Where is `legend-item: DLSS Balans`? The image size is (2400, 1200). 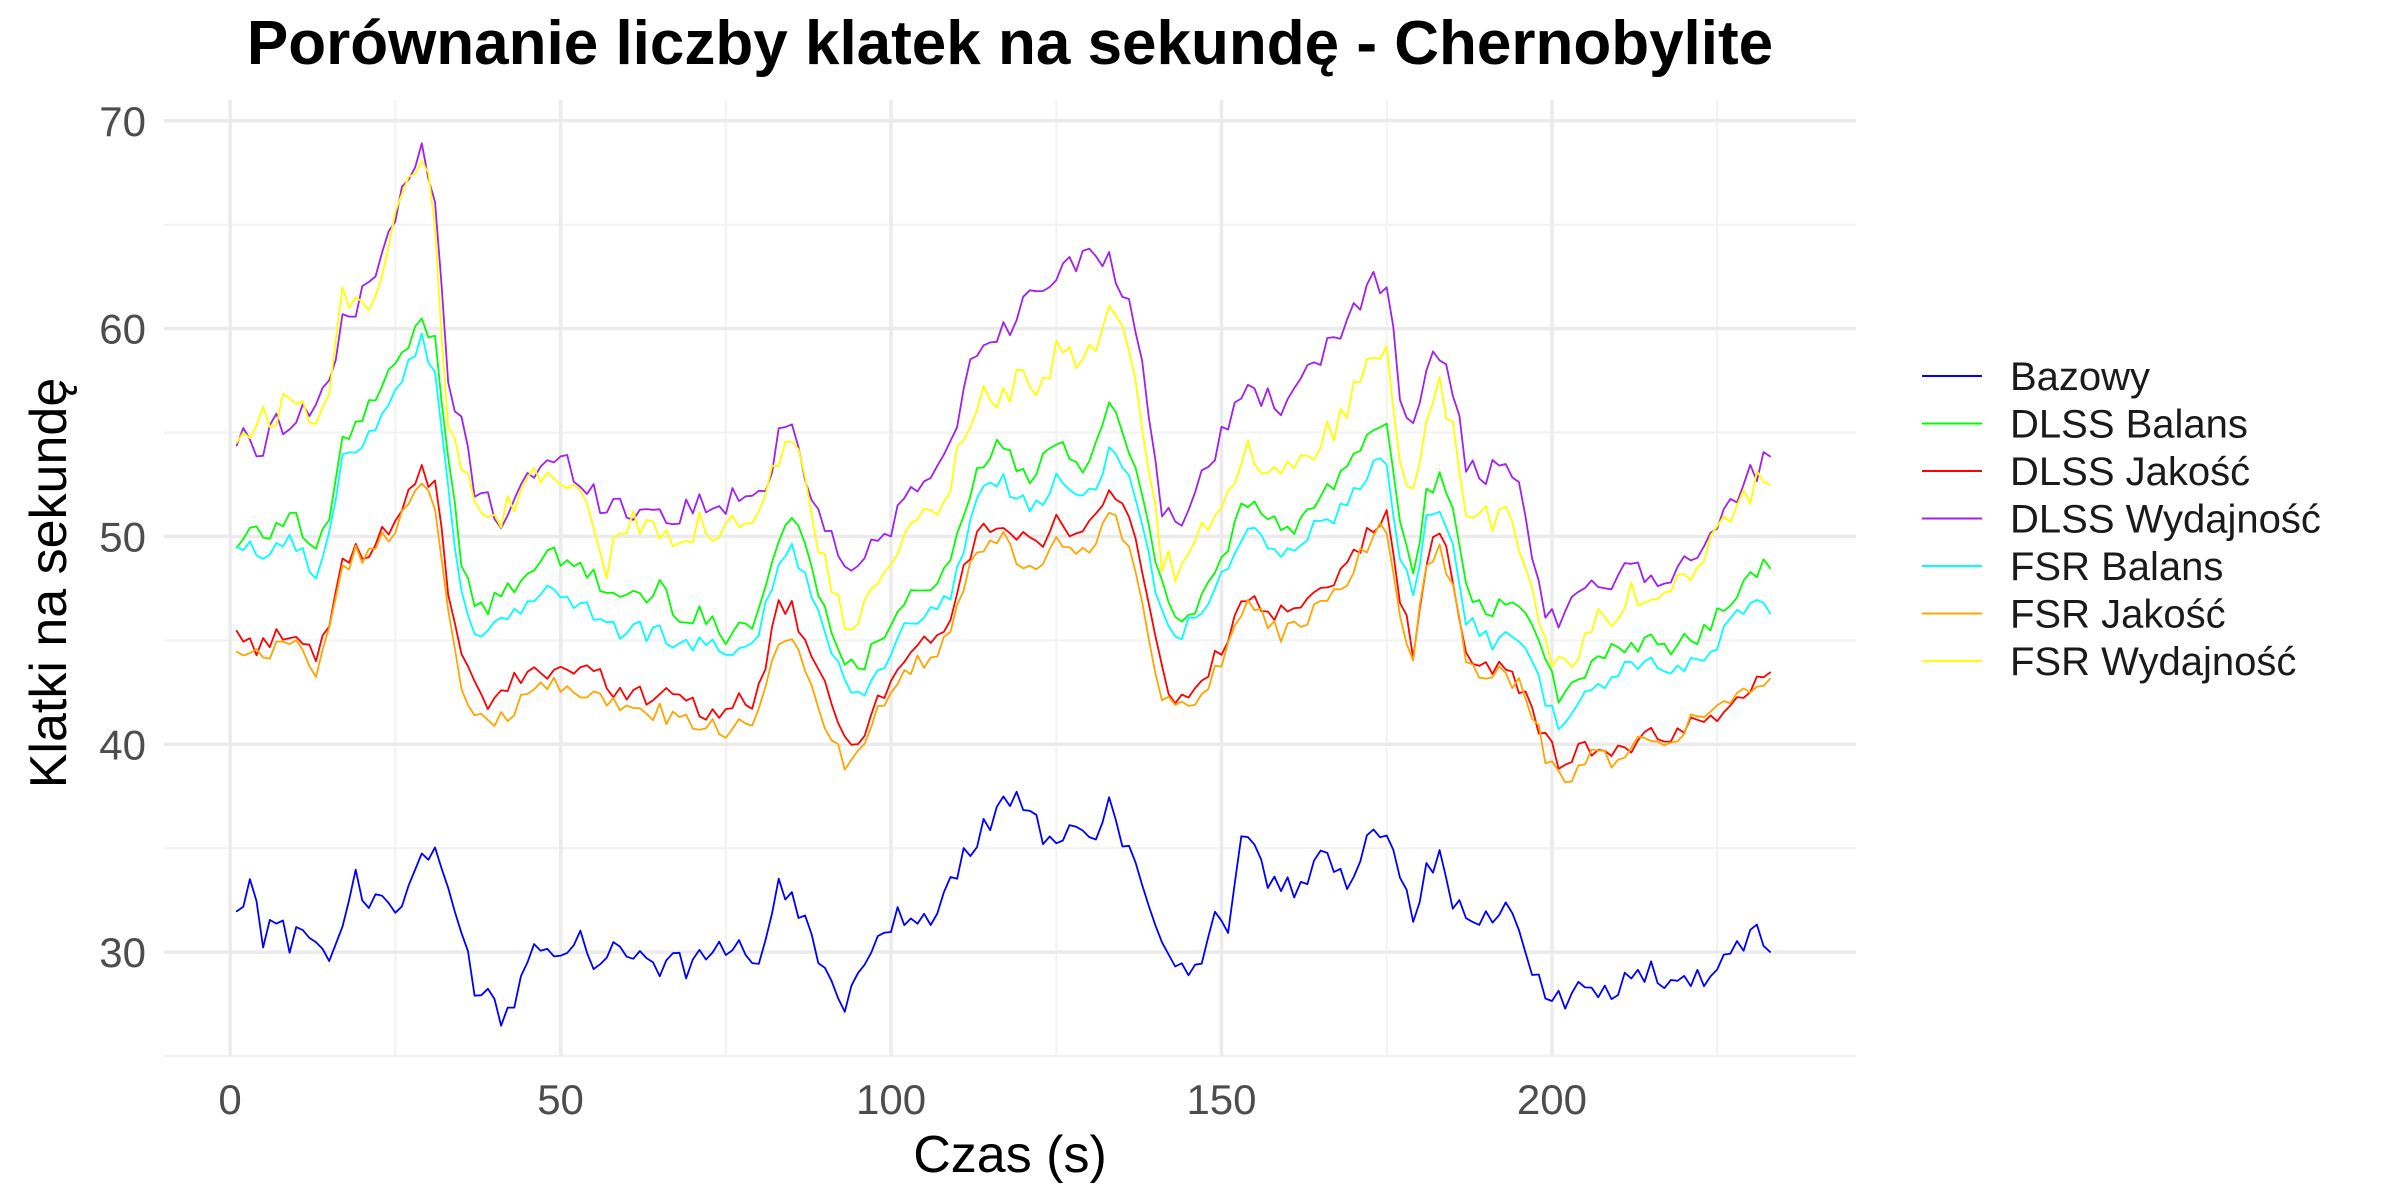
legend-item: DLSS Balans is located at coordinates (2085, 425).